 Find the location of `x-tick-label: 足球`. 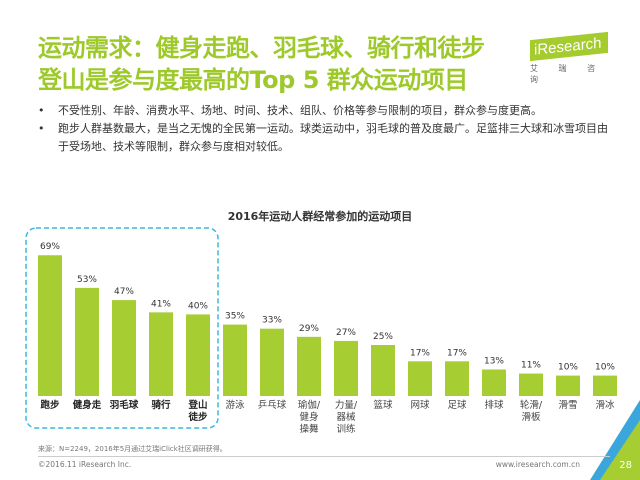

x-tick-label: 足球 is located at coordinates (457, 405).